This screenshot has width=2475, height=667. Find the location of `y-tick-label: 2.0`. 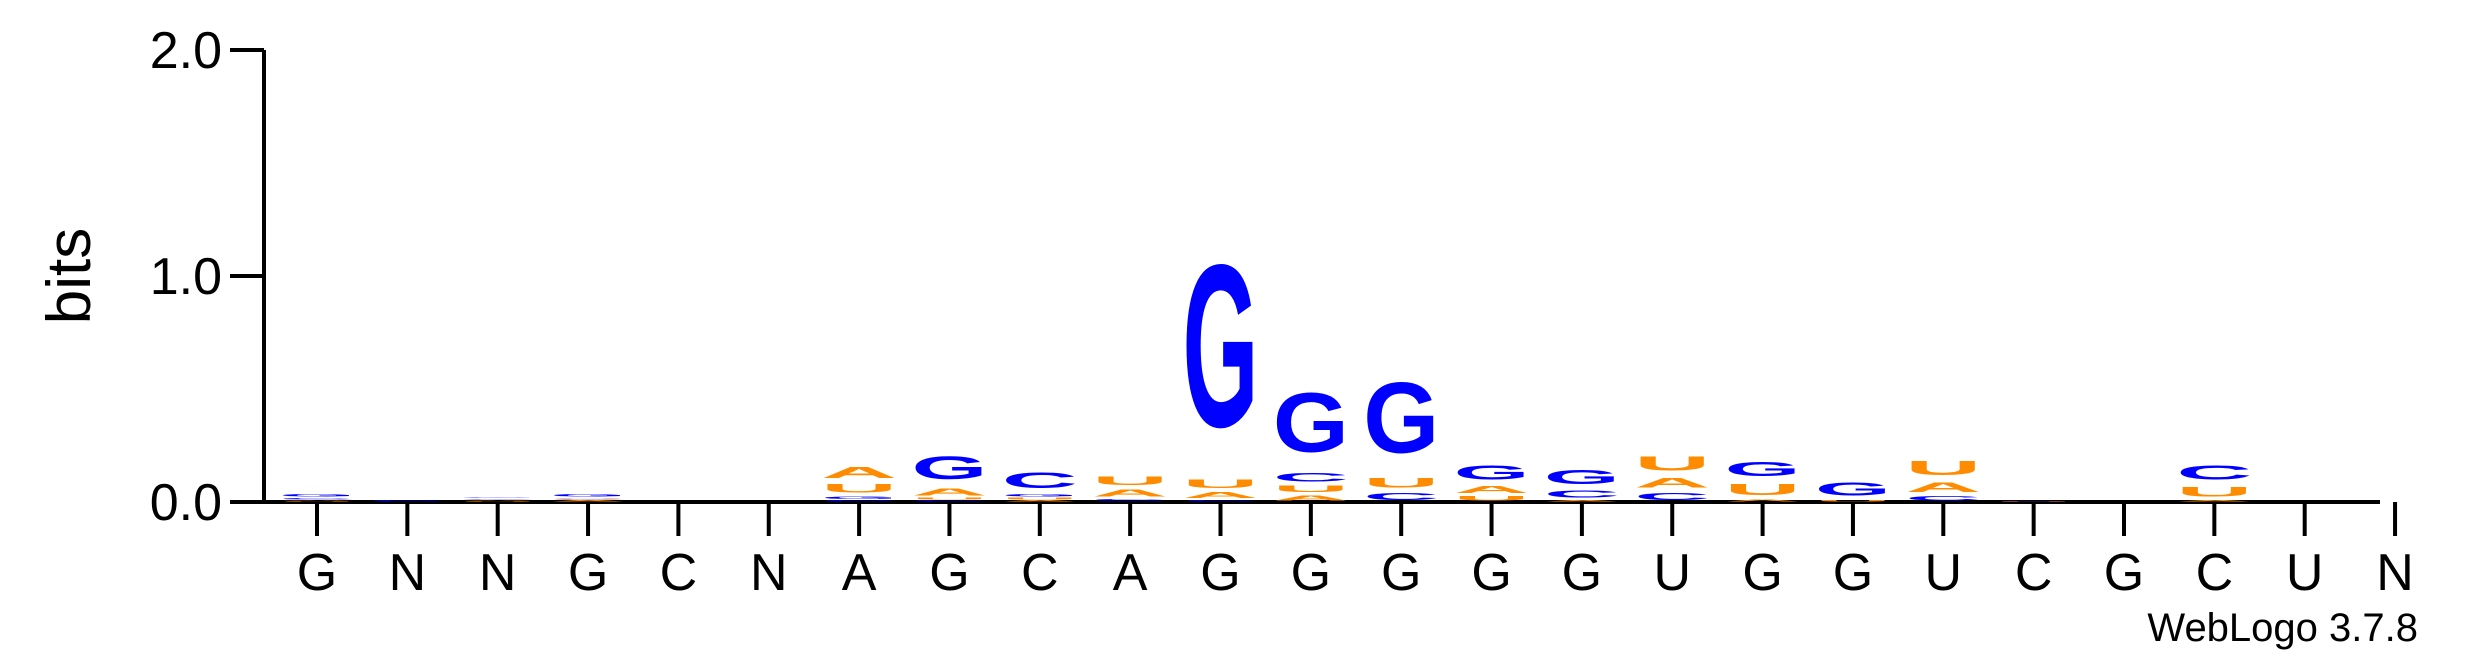

y-tick-label: 2.0 is located at coordinates (186, 51).